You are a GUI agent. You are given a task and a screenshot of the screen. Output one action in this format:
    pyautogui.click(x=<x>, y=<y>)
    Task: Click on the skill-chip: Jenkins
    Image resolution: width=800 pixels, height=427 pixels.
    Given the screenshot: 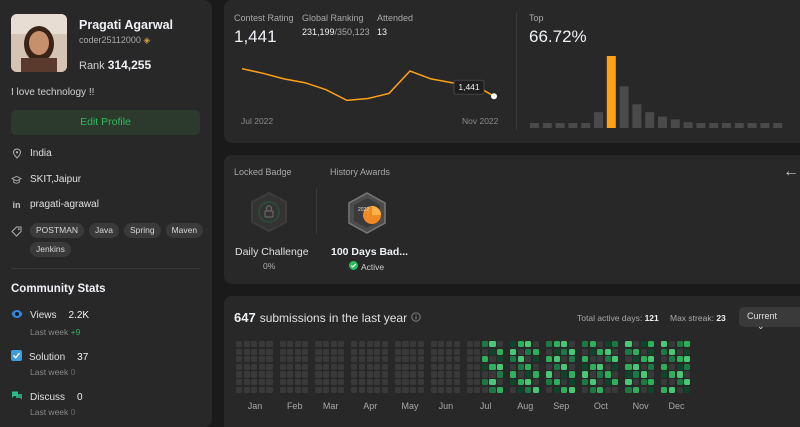 What is the action you would take?
    pyautogui.click(x=50, y=249)
    